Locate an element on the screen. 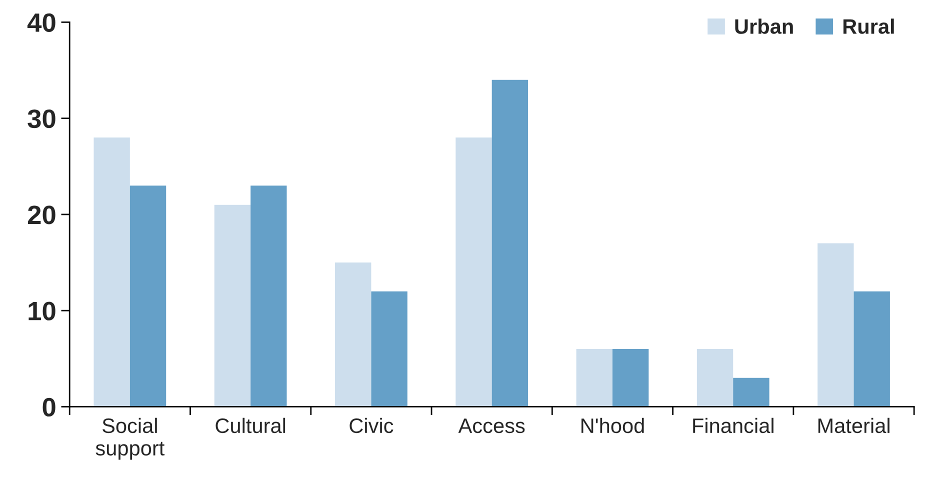  y-tick-label: 20 is located at coordinates (42, 215).